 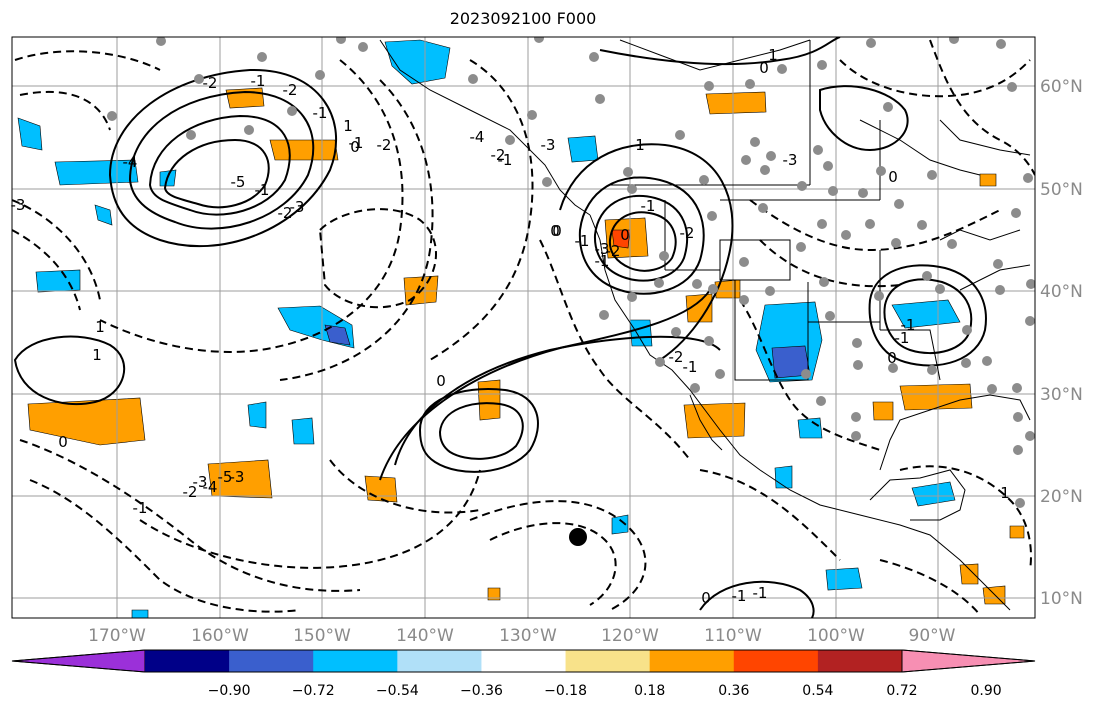 What do you see at coordinates (1061, 599) in the screenshot?
I see `lat-label: 10°N` at bounding box center [1061, 599].